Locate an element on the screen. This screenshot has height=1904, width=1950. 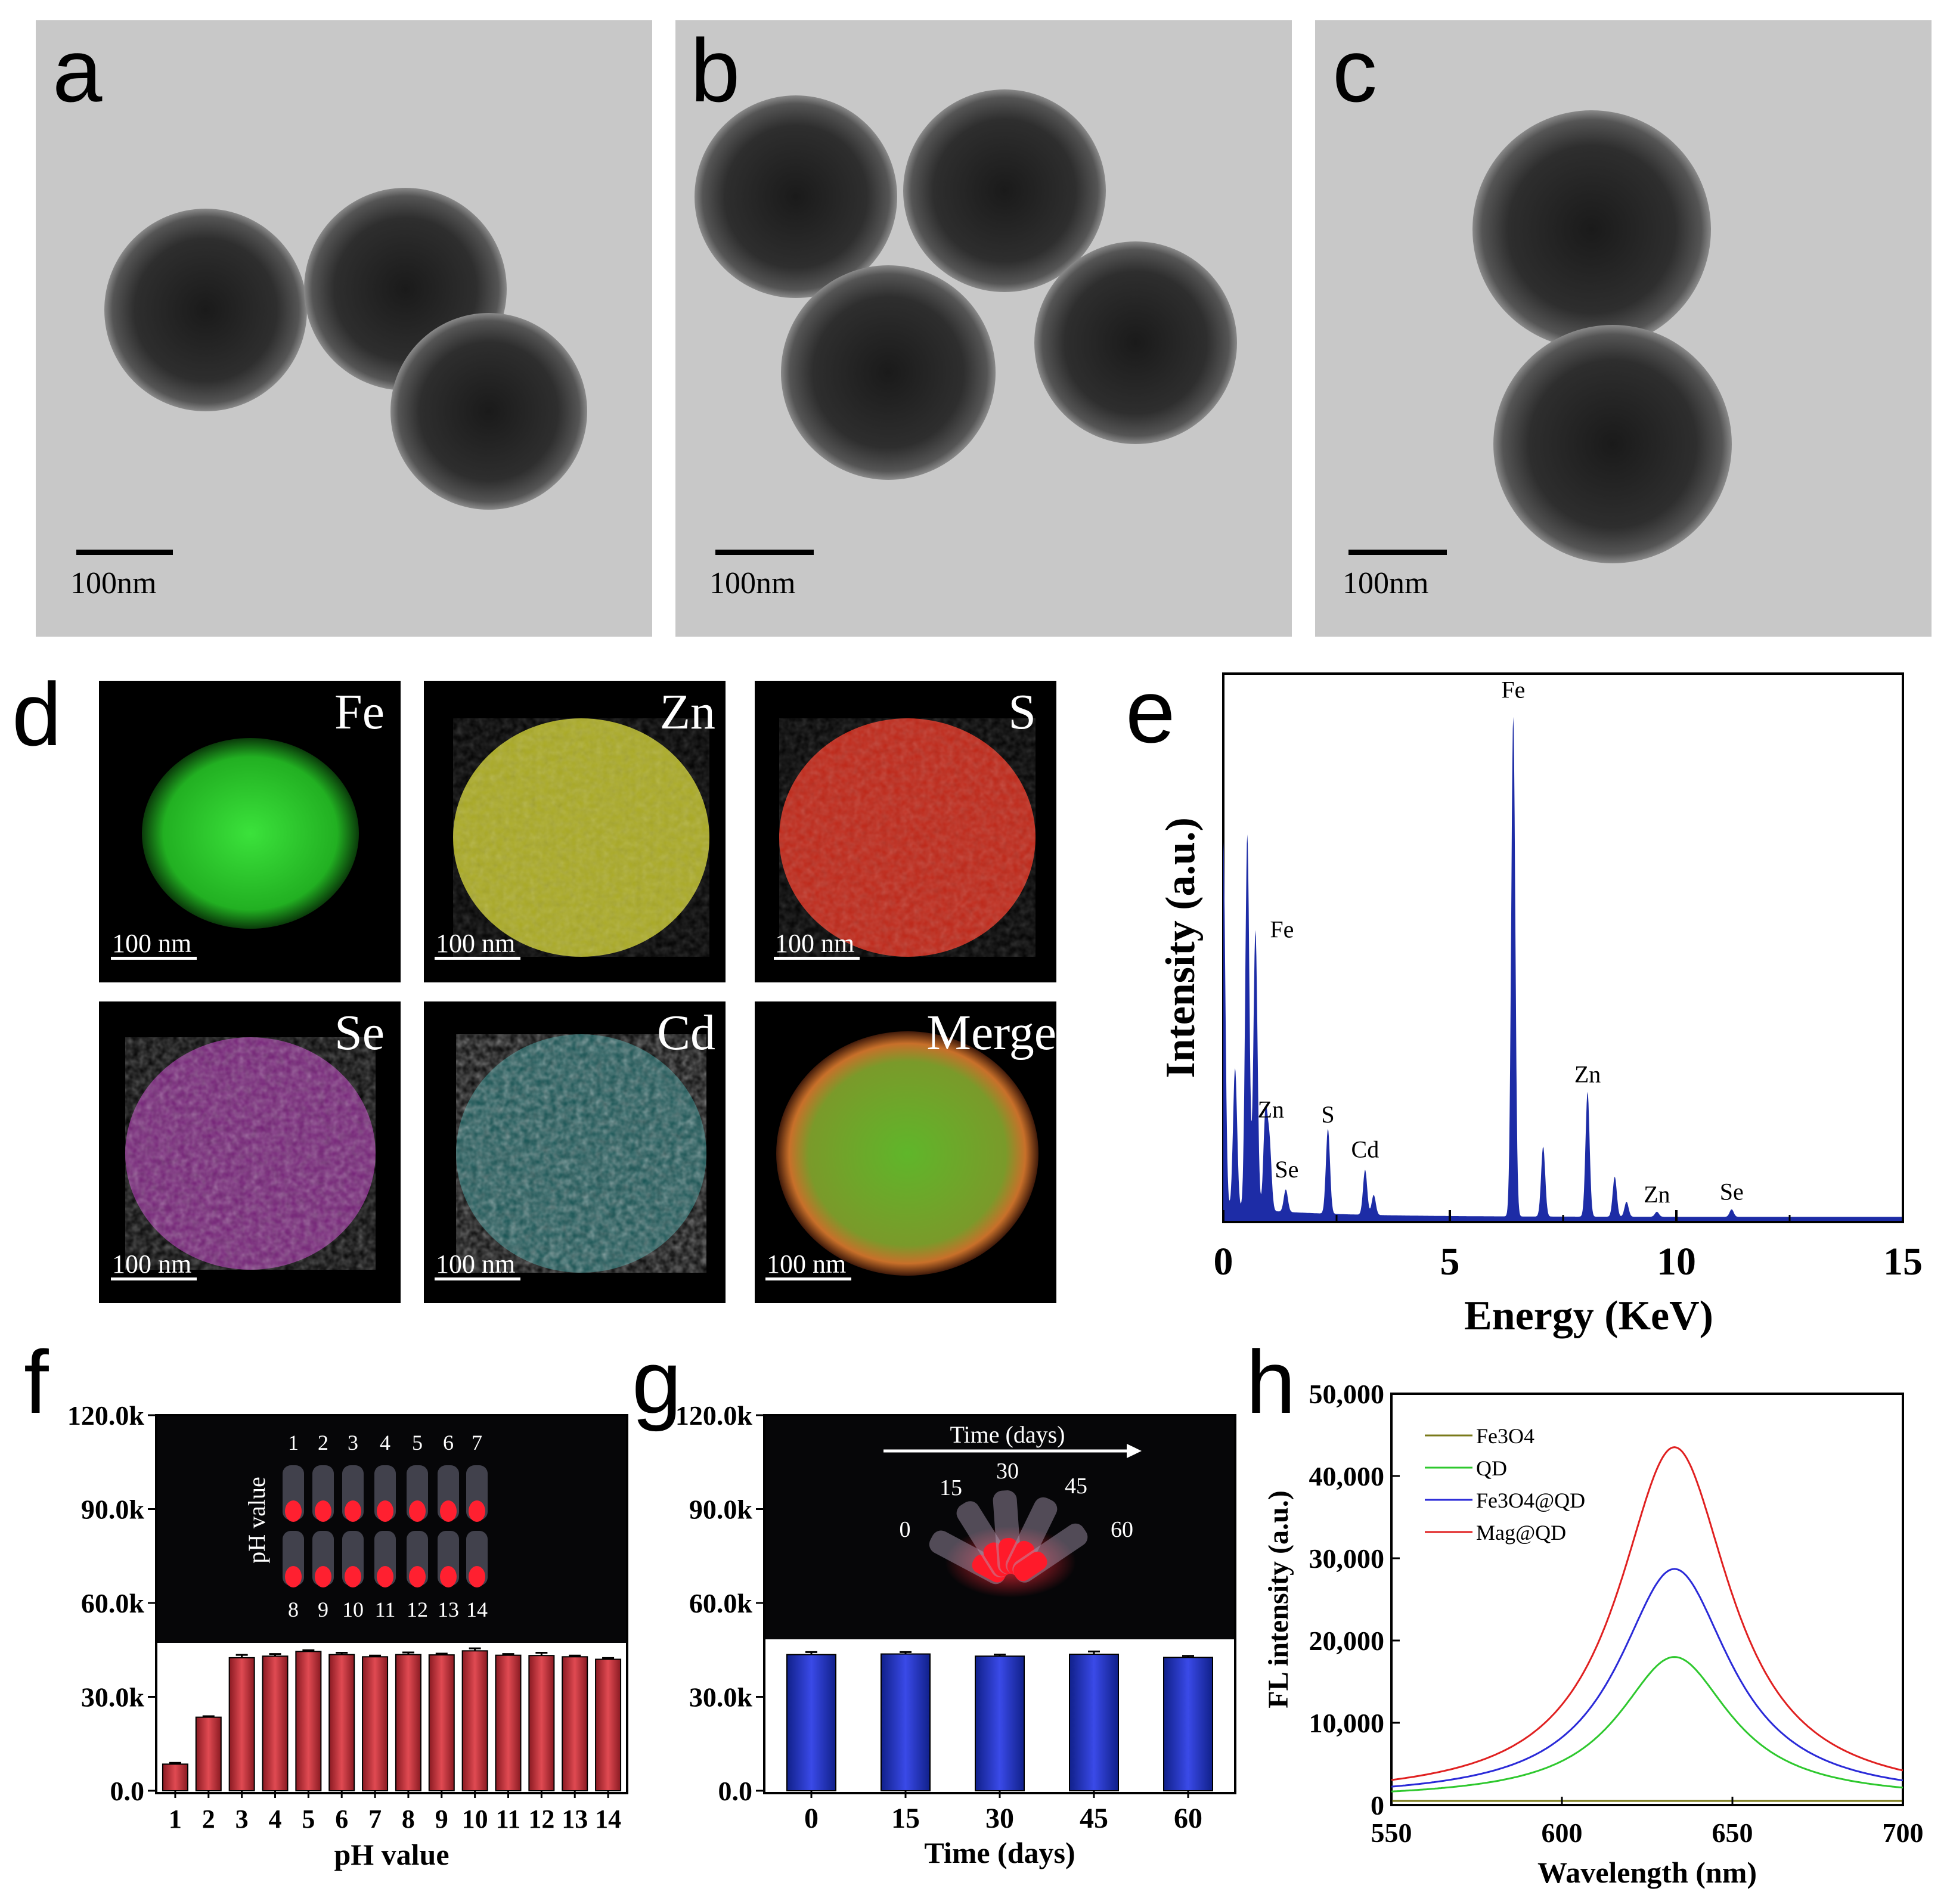
y-tick-label: 30.0k is located at coordinates (113, 1697).